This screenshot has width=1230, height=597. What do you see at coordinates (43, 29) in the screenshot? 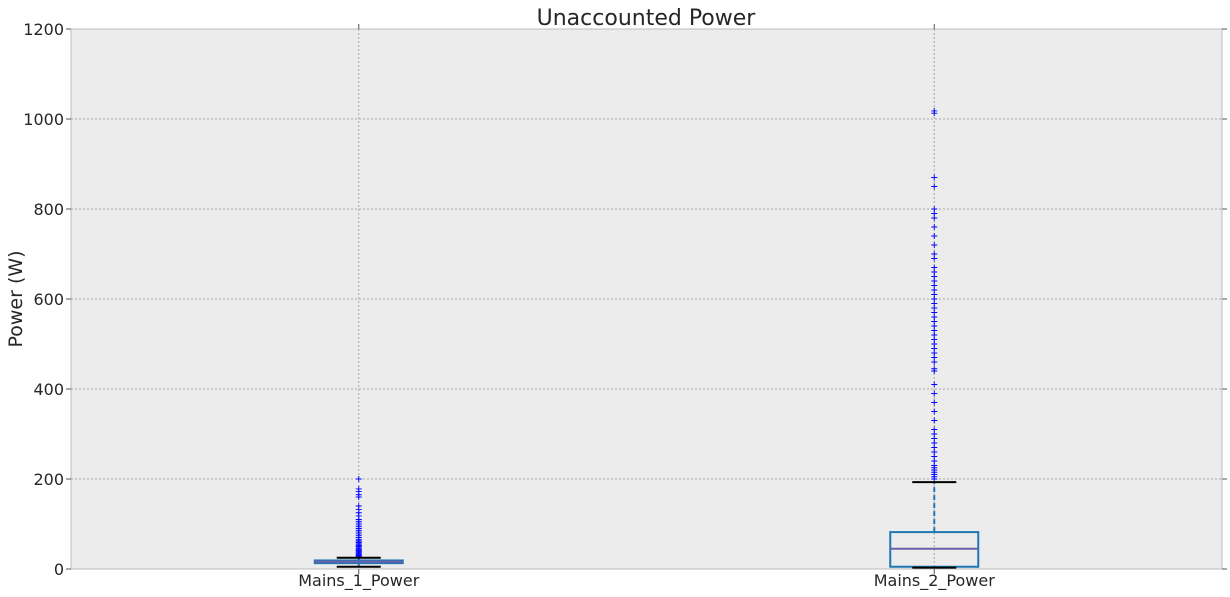
I see `y-tick-label: 1200` at bounding box center [43, 29].